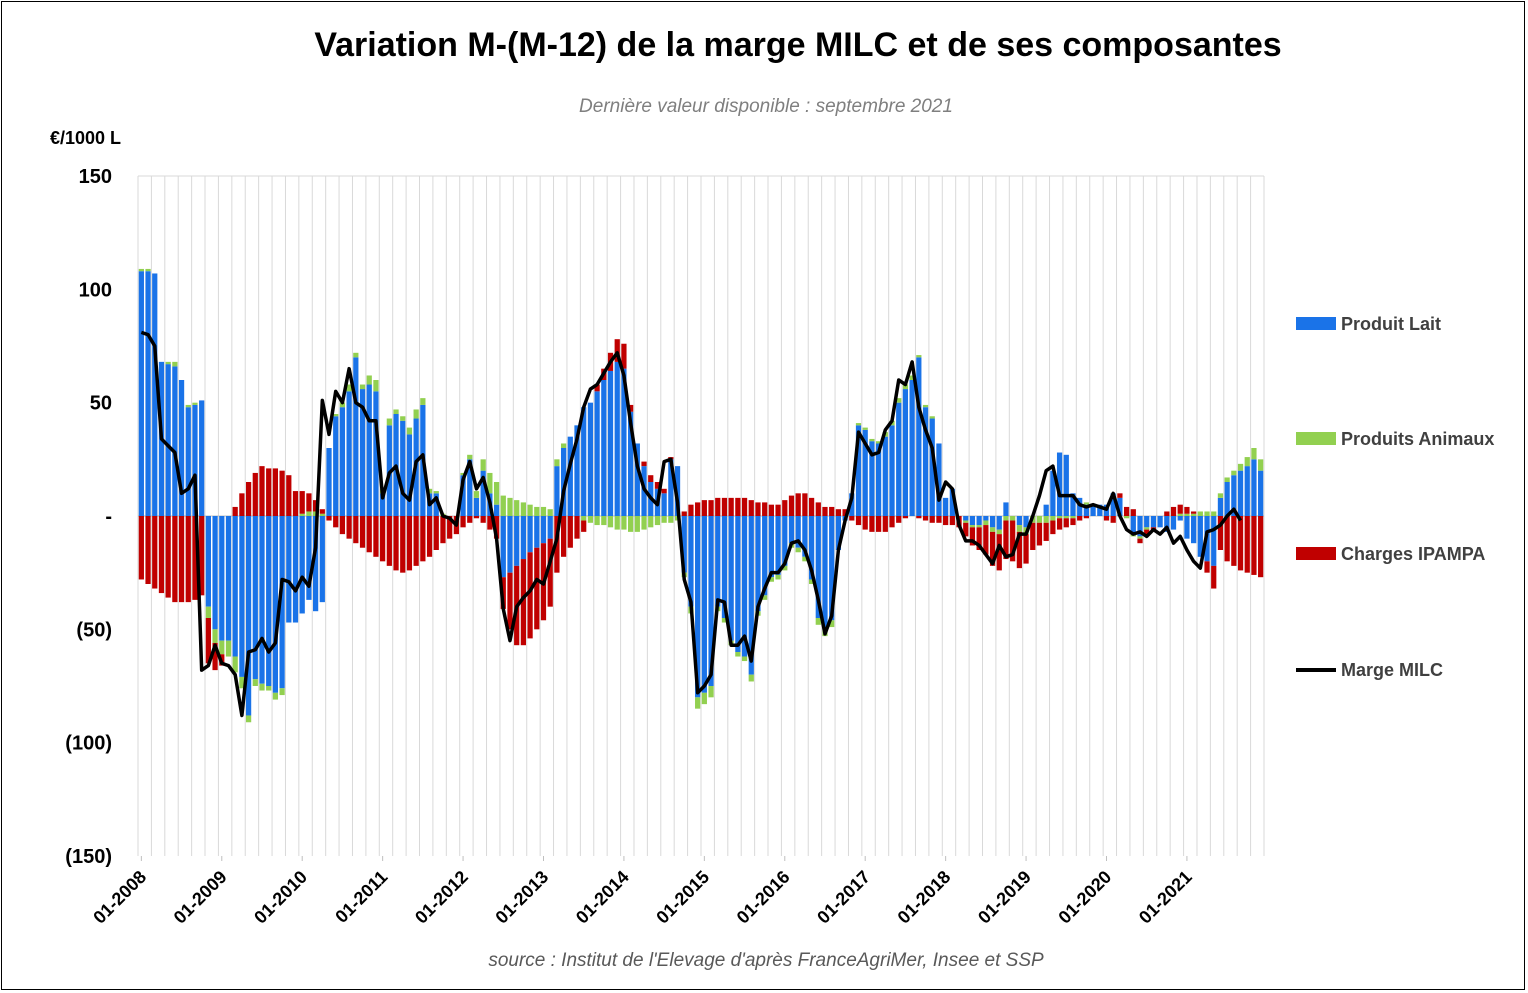  I want to click on x-tick-label: 01-2017, so click(843, 897).